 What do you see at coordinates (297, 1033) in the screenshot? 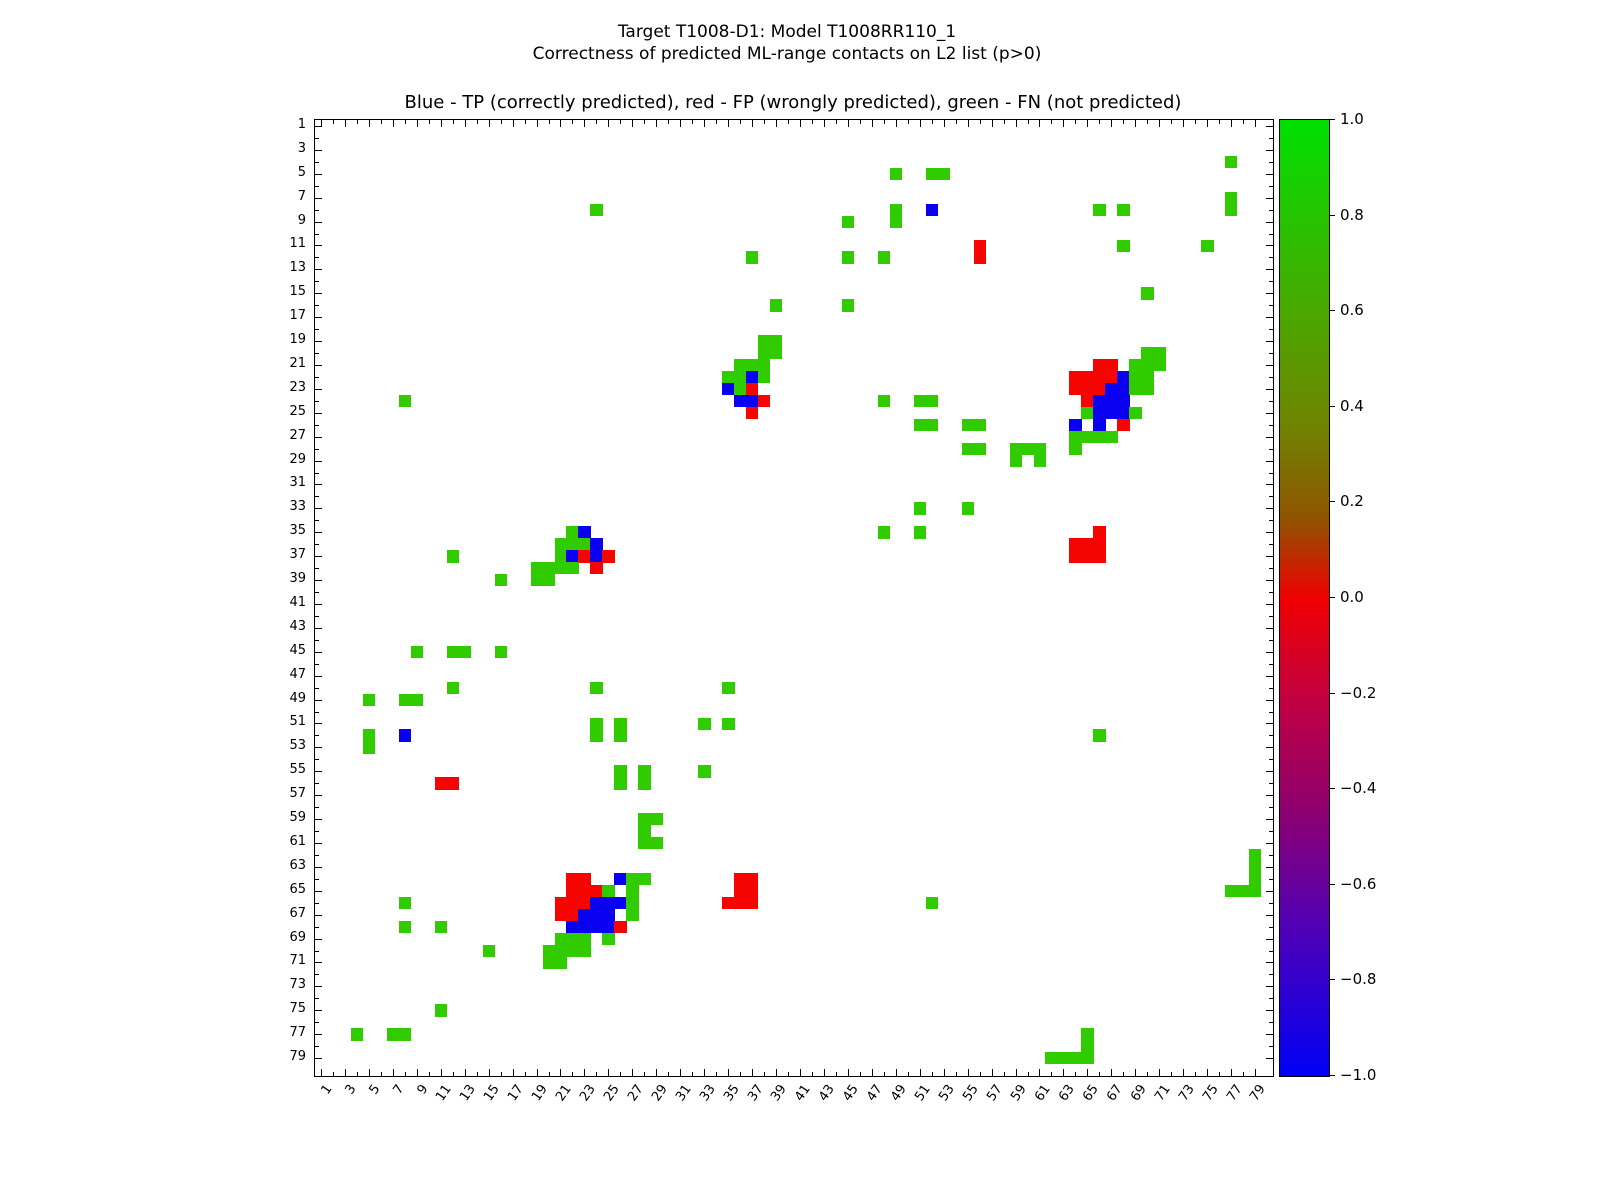
I see `y-tick-label: 77` at bounding box center [297, 1033].